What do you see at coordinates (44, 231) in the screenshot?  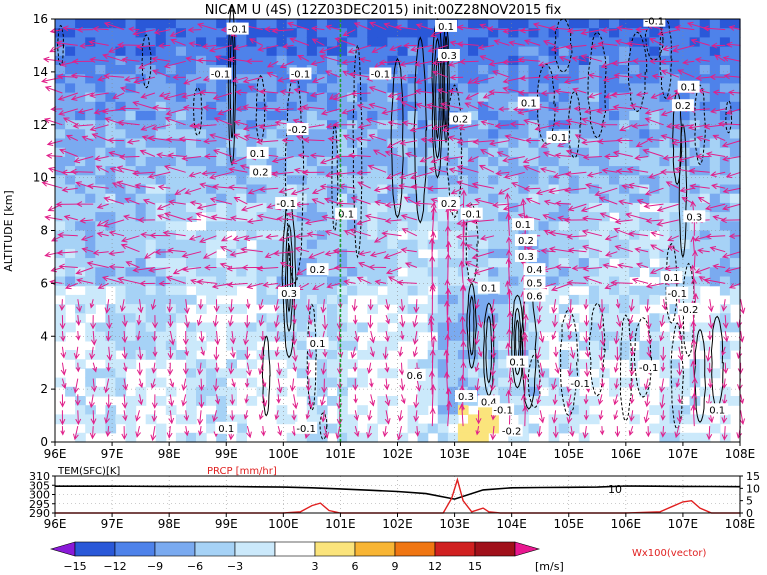 I see `y-tick-label: 8` at bounding box center [44, 231].